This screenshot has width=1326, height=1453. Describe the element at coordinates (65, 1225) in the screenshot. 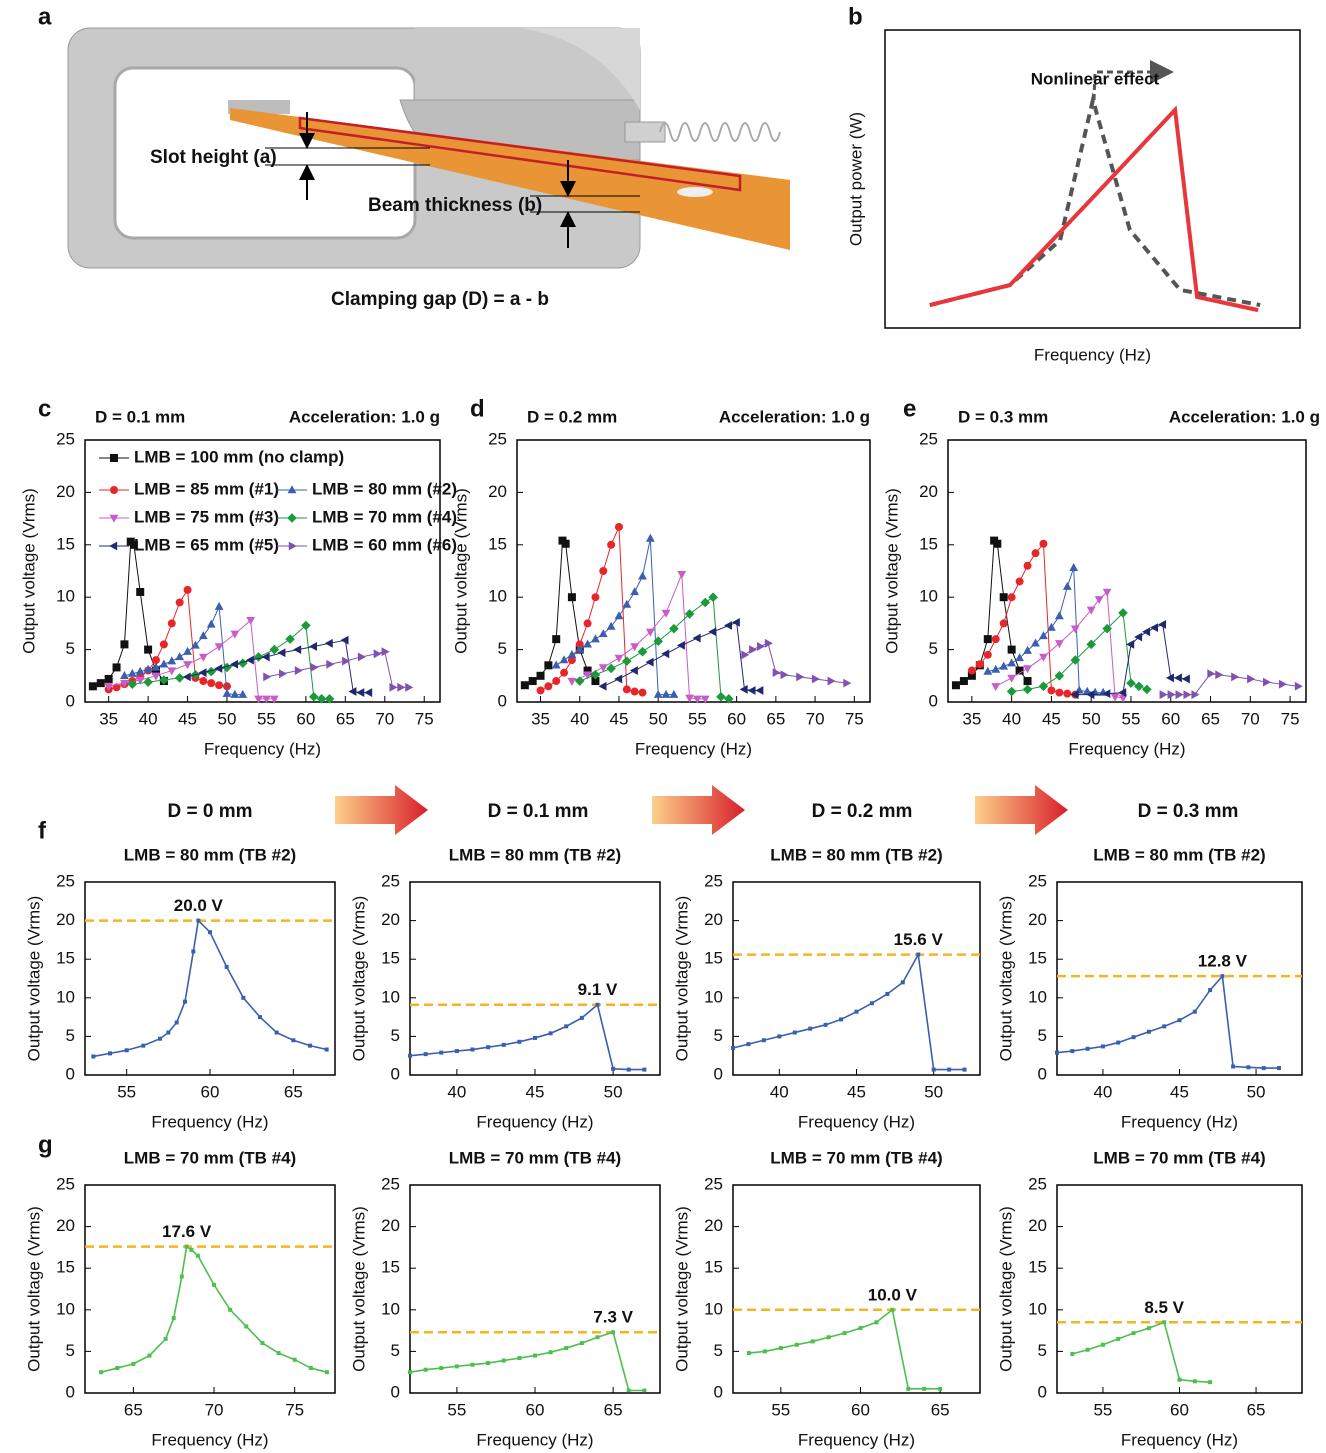

I see `y-tick-label: 20` at that location.